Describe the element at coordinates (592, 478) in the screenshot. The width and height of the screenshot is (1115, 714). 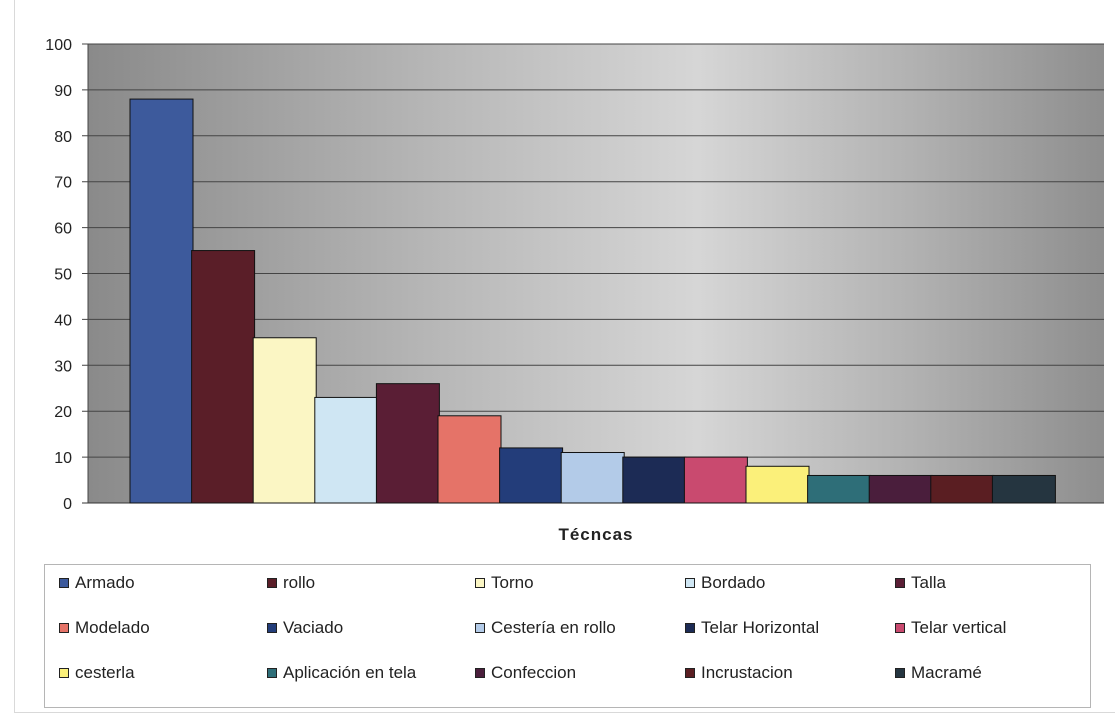
I see `bar-cester-a-en-rollo` at that location.